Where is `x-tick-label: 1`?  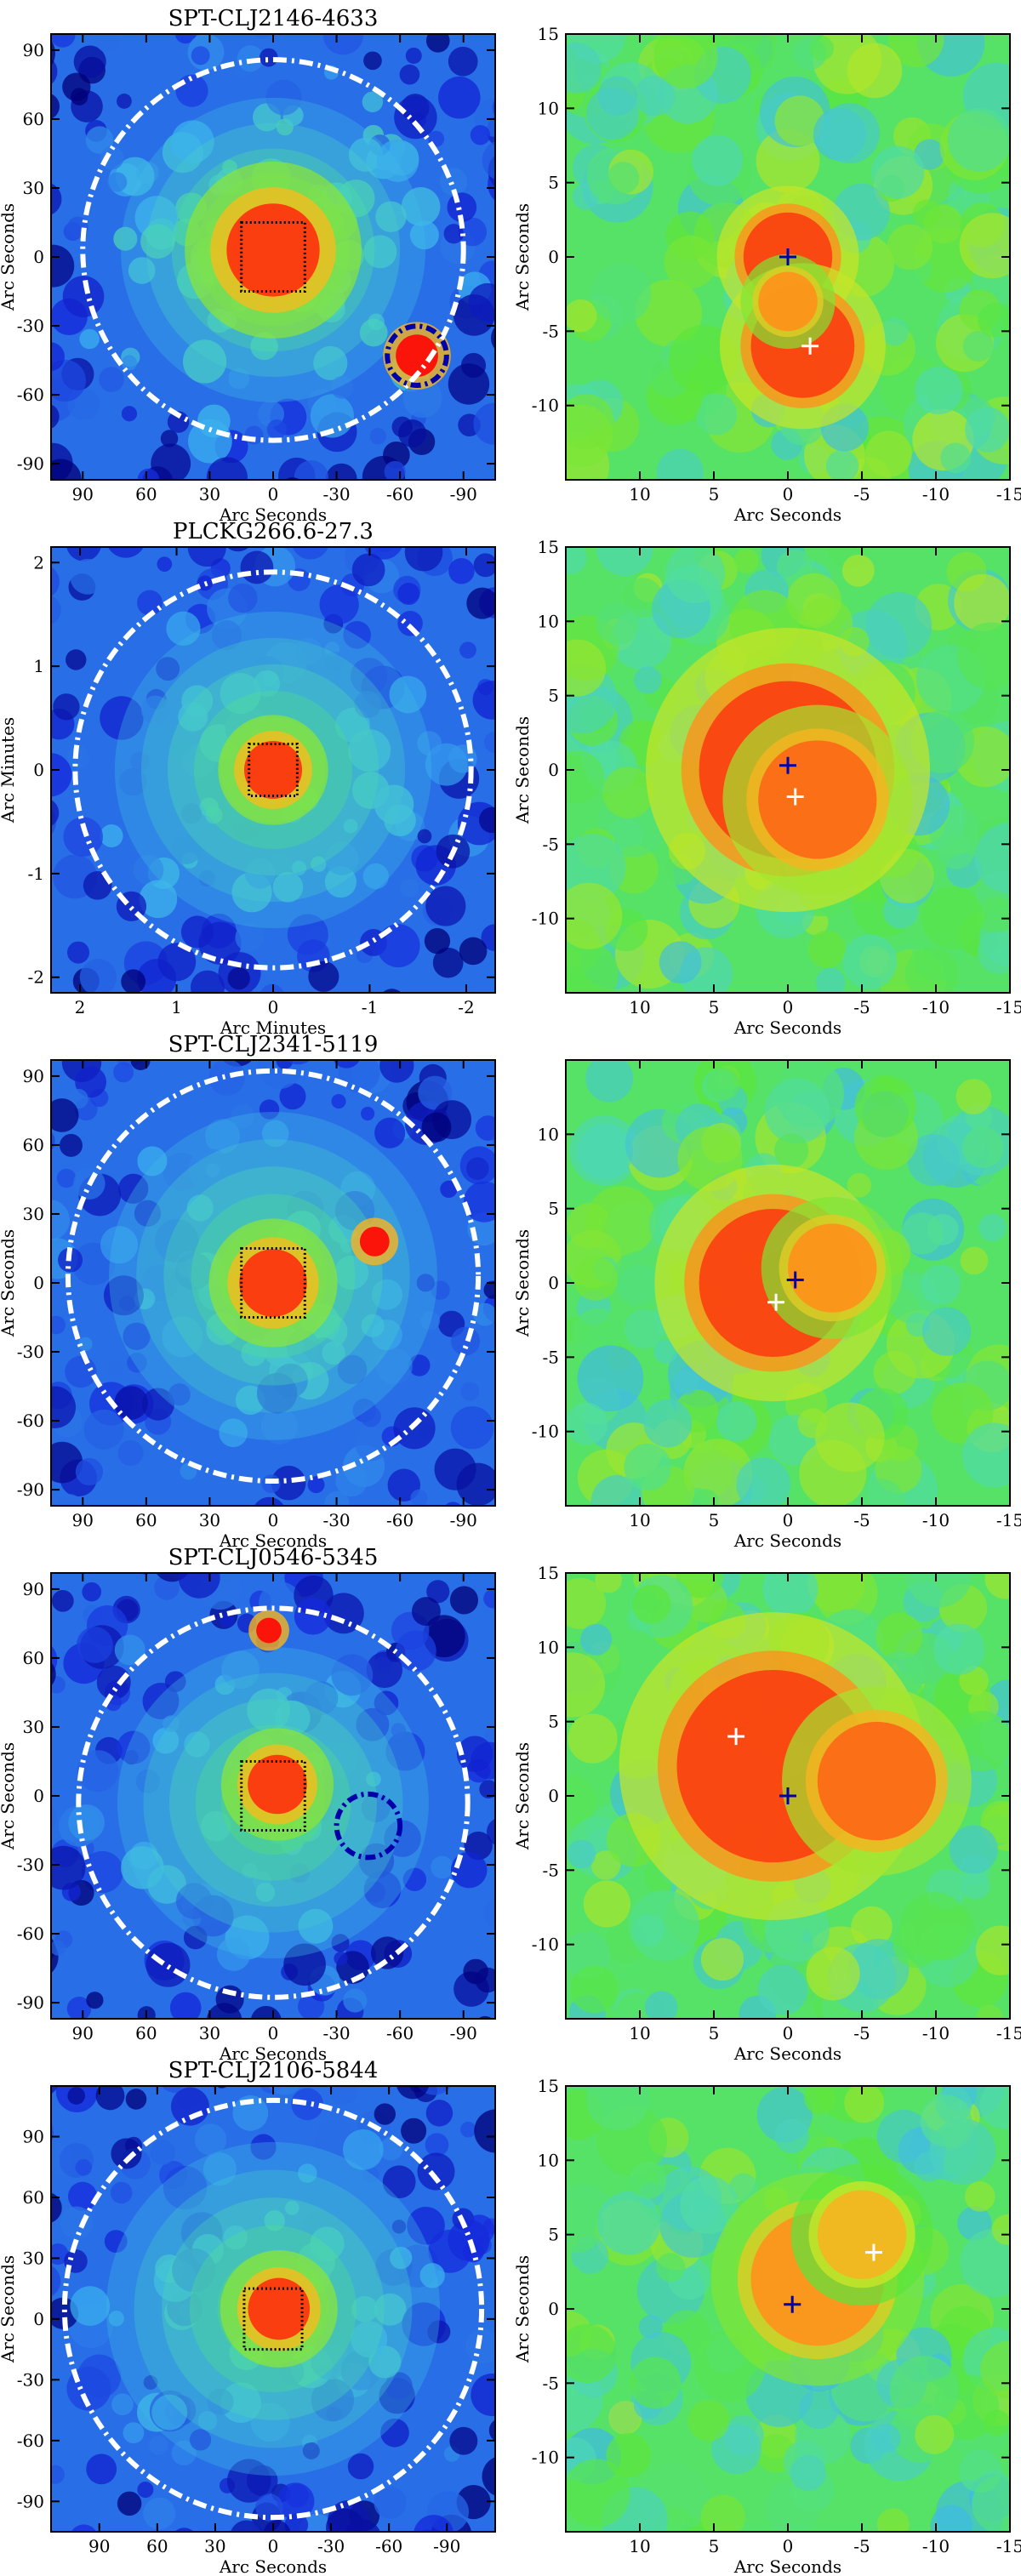
x-tick-label: 1 is located at coordinates (176, 1007).